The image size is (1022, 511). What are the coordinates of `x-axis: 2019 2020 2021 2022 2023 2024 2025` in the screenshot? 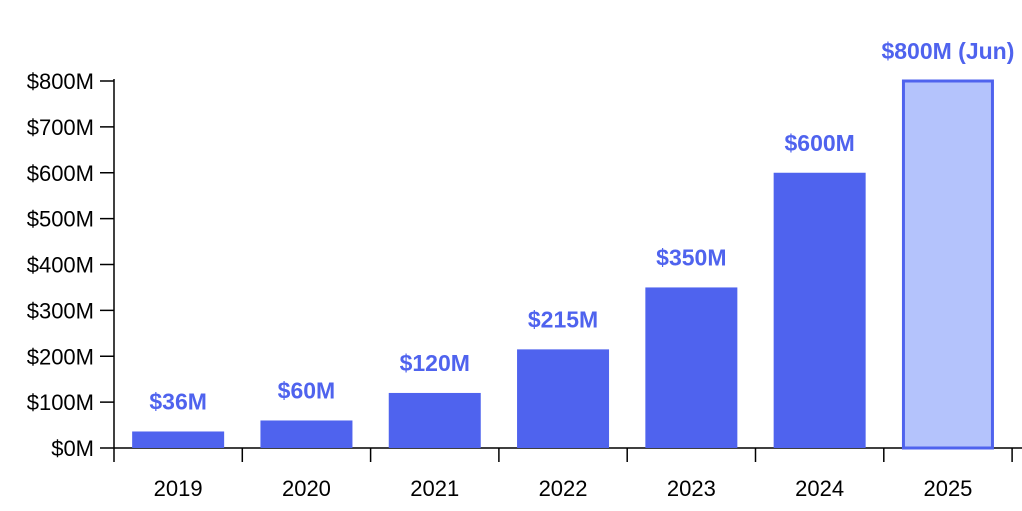 It's located at (567, 474).